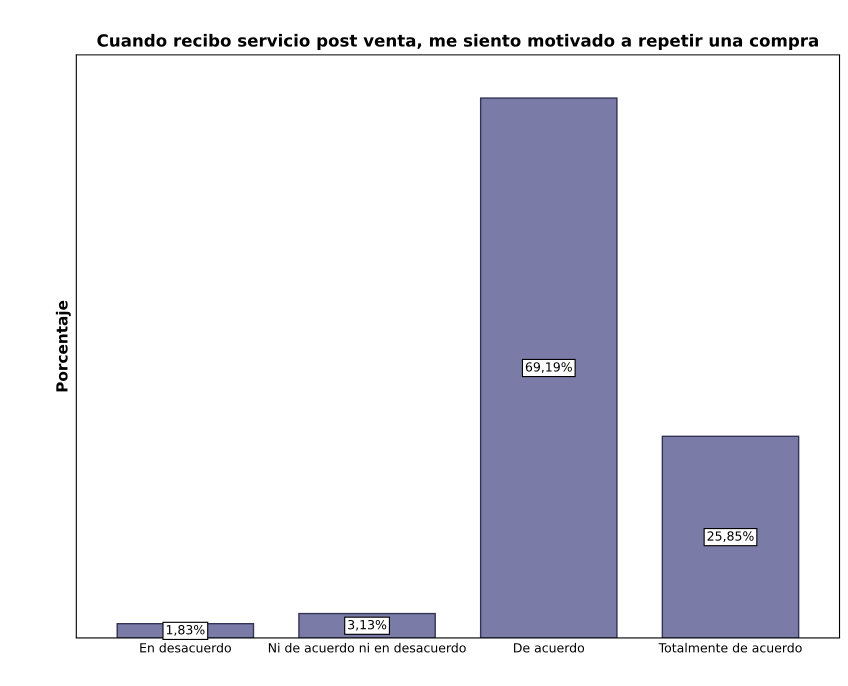 Image resolution: width=848 pixels, height=686 pixels. Describe the element at coordinates (730, 647) in the screenshot. I see `x-tick-label: Totalmente de acuerdo` at that location.